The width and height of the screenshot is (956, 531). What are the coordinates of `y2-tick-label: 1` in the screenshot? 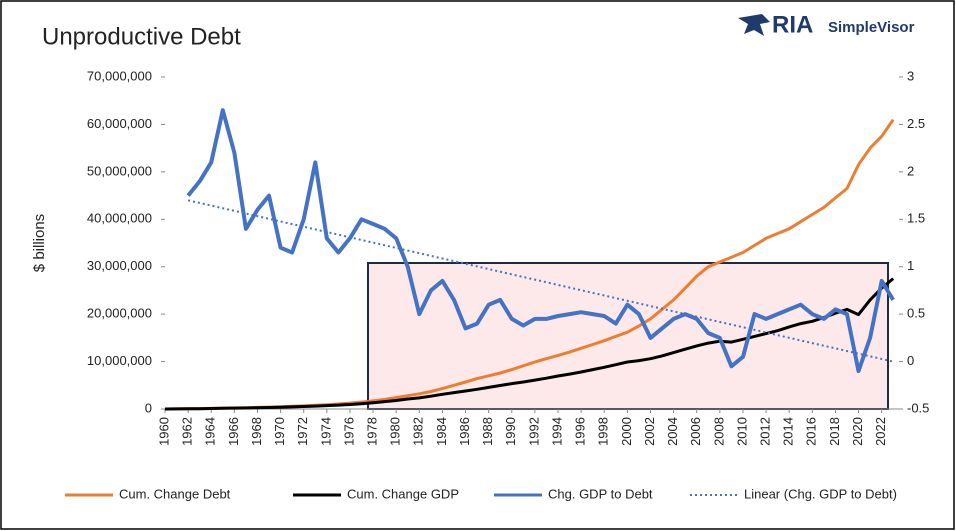 It's located at (910, 265).